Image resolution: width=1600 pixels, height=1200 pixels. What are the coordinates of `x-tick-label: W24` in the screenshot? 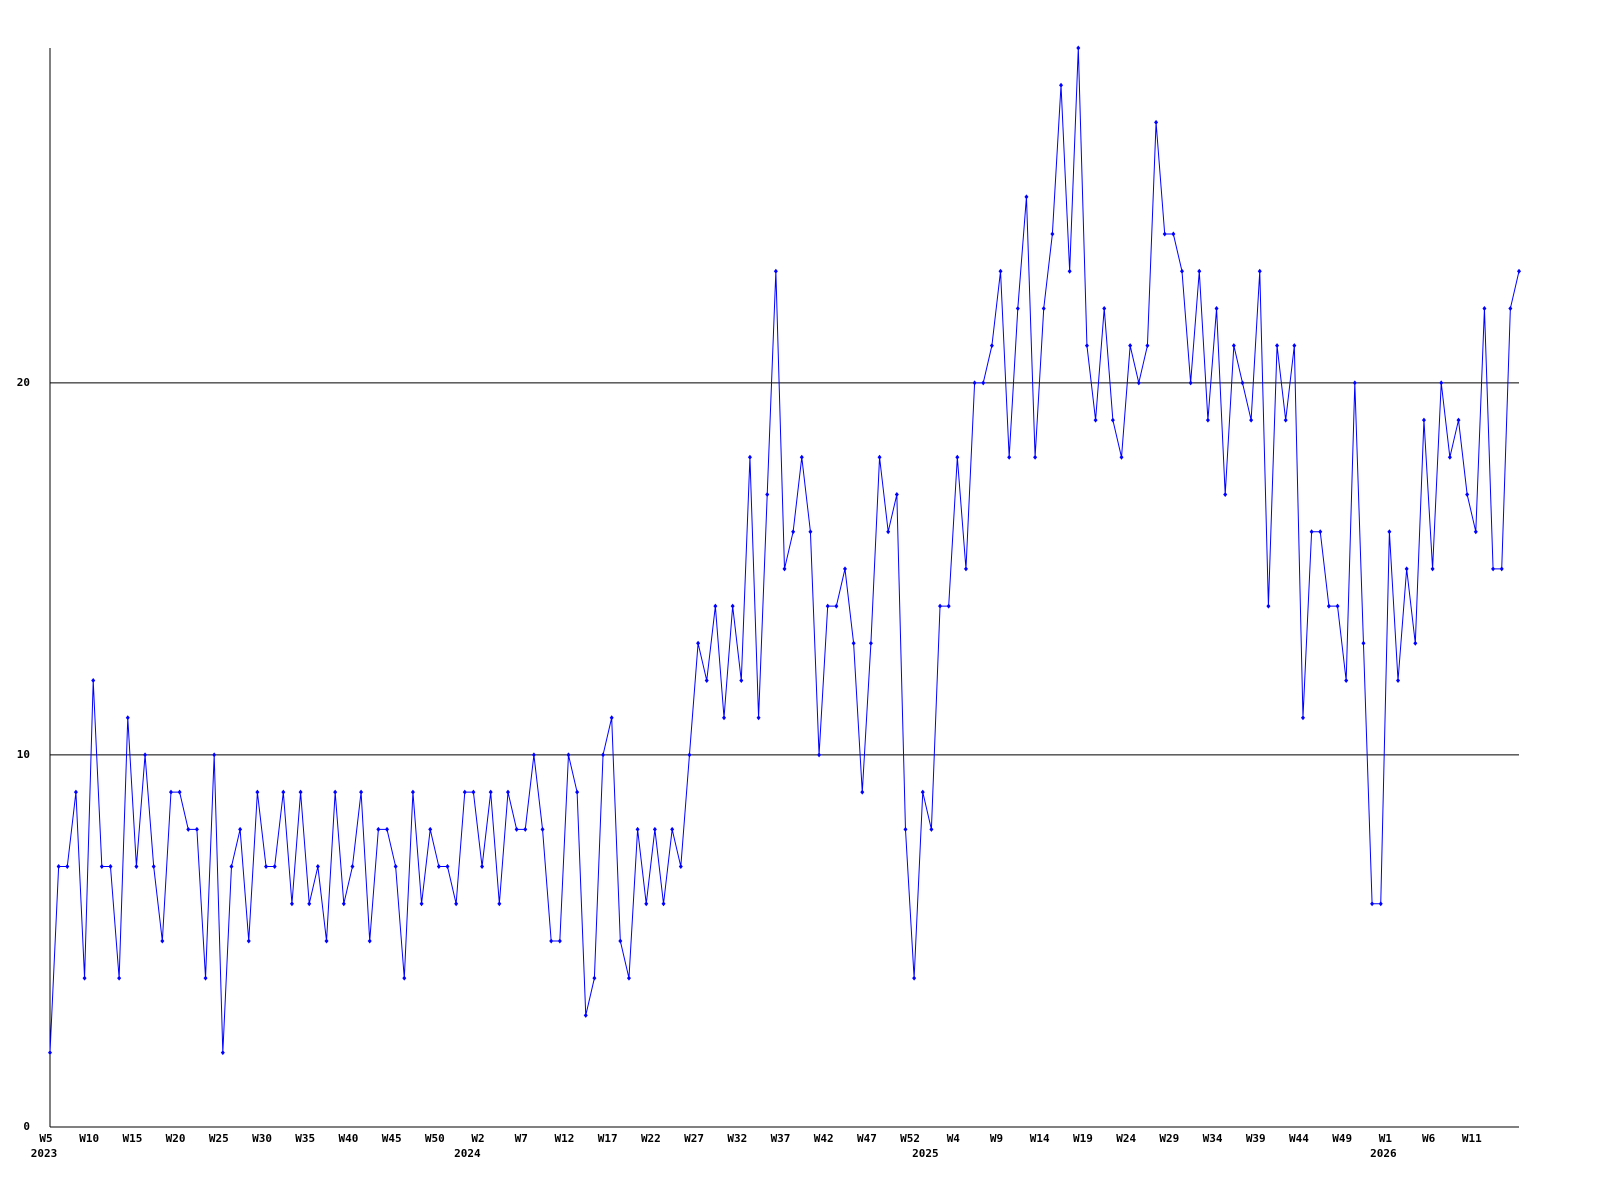 It's located at (1126, 1138).